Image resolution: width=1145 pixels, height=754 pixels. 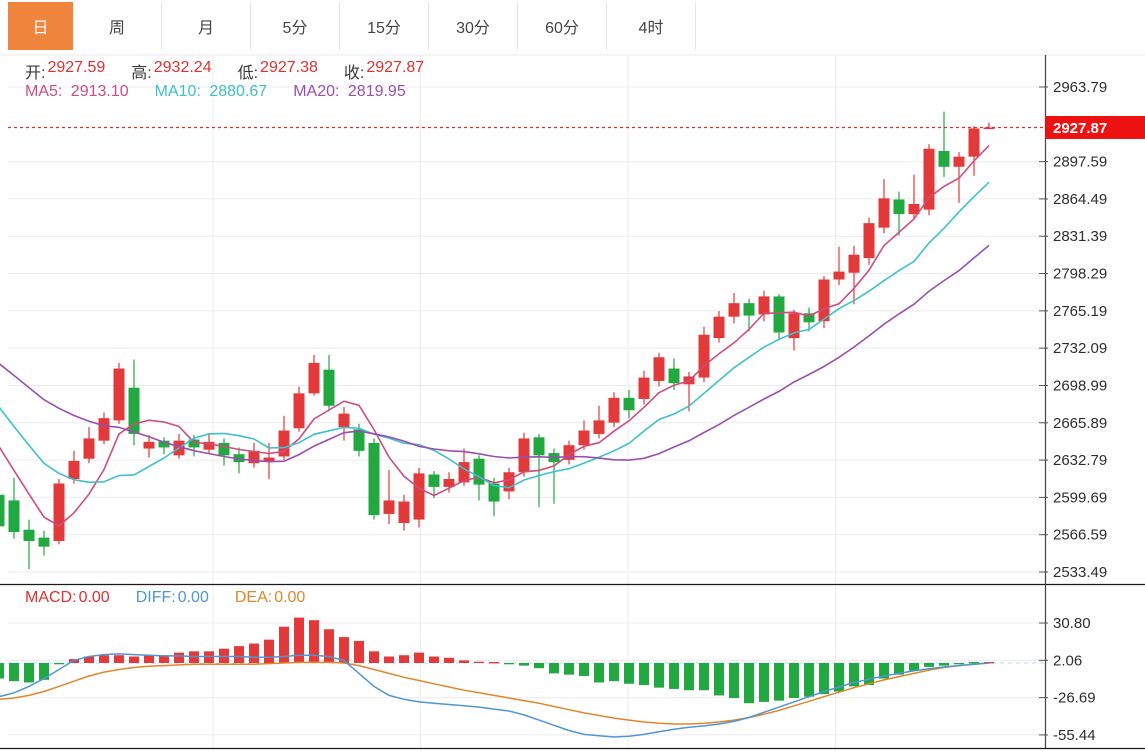 I want to click on tab-day: 日, so click(x=40, y=26).